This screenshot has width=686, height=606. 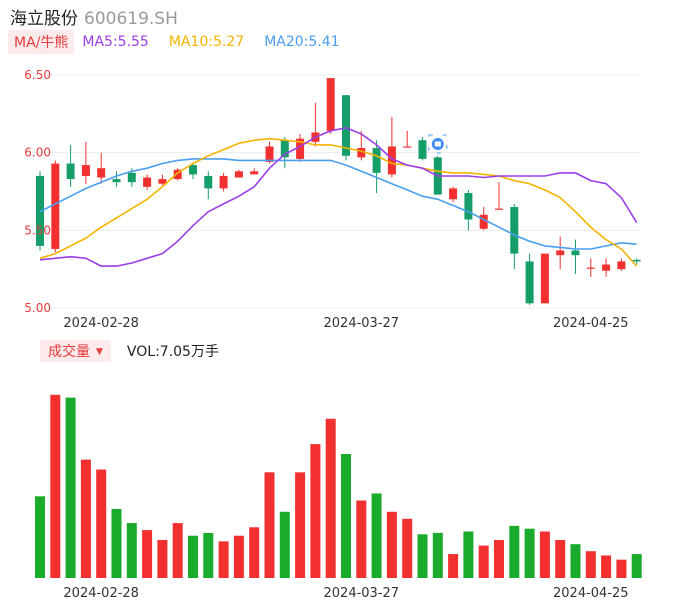 What do you see at coordinates (44, 19) in the screenshot?
I see `stock-name: 海立股份` at bounding box center [44, 19].